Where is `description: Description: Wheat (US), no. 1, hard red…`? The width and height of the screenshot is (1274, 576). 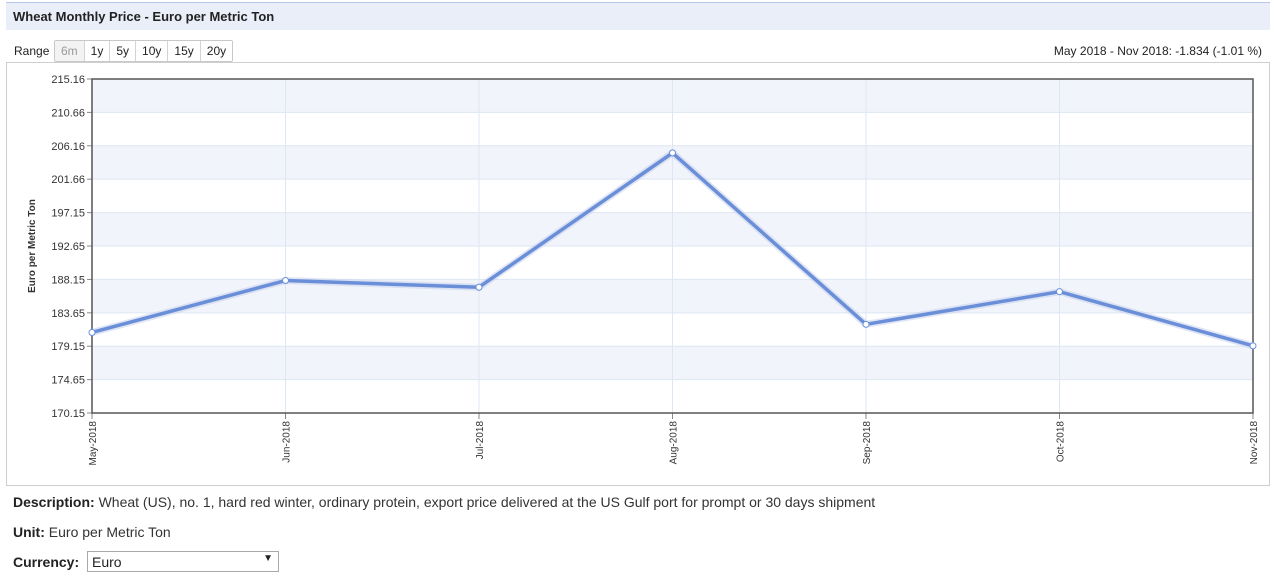
description: Description: Wheat (US), no. 1, hard red… is located at coordinates (444, 502).